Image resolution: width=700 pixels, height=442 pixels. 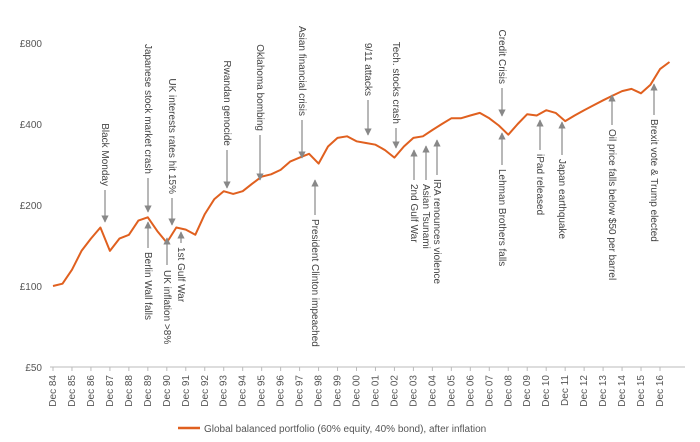 I want to click on annotation: Japan earthquake, so click(x=561, y=199).